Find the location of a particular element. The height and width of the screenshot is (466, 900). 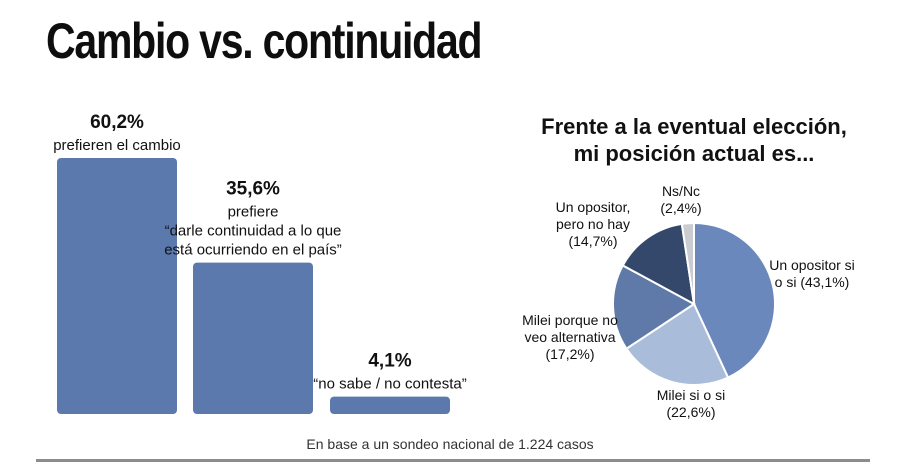

pie-label-5-1: Ns/Nc is located at coordinates (681, 191).